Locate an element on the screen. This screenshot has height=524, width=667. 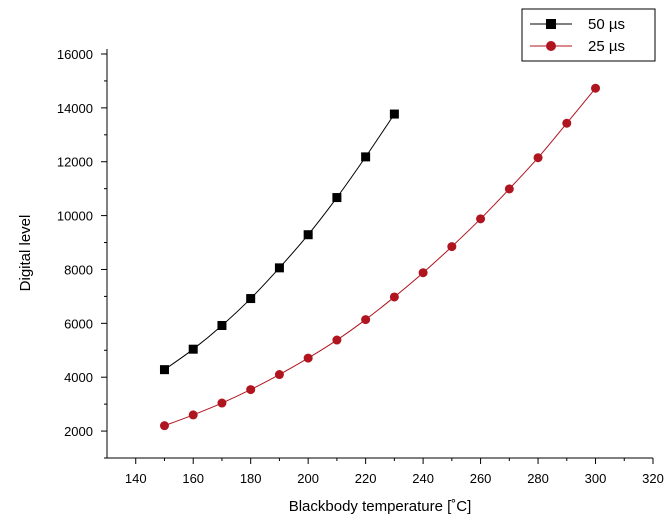
x-tick-label: 220 is located at coordinates (366, 478).